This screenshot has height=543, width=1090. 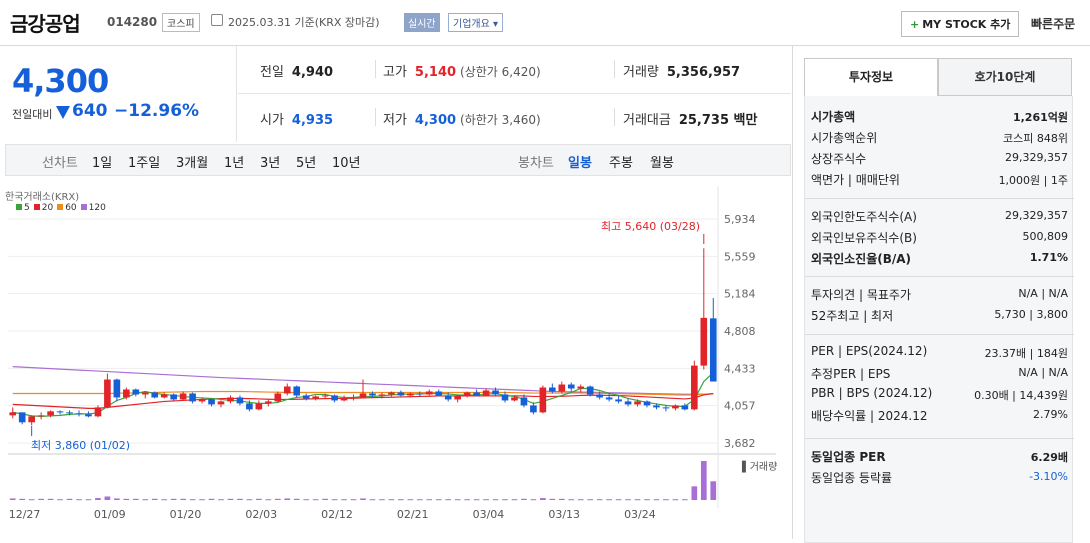 I want to click on info-row: 액면가 | 매매단위 1,000원 | 1주, so click(x=939, y=179).